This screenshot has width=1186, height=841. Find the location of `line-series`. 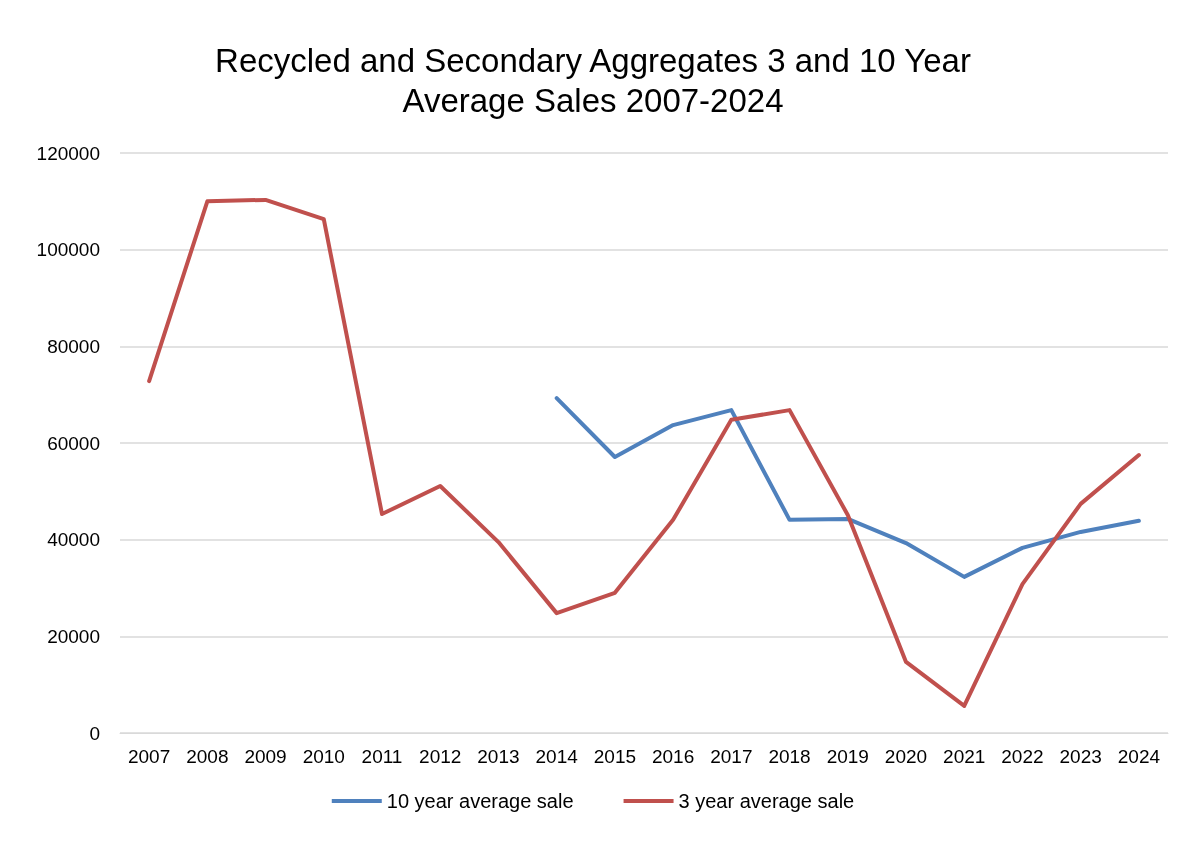

line-series is located at coordinates (847, 487).